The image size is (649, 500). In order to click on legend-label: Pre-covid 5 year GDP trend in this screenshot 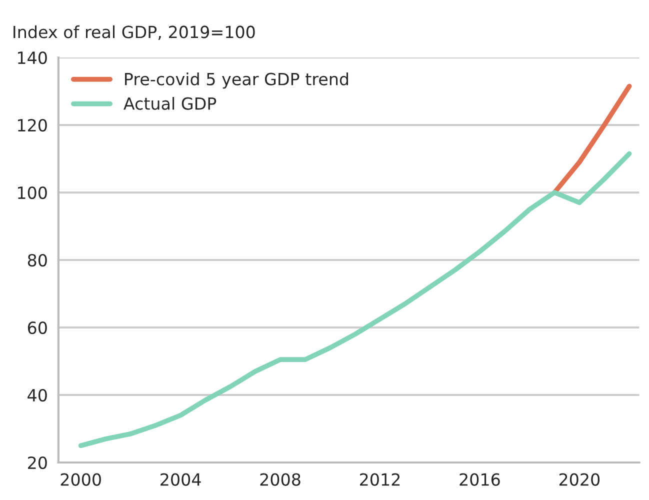, I will do `click(236, 80)`.